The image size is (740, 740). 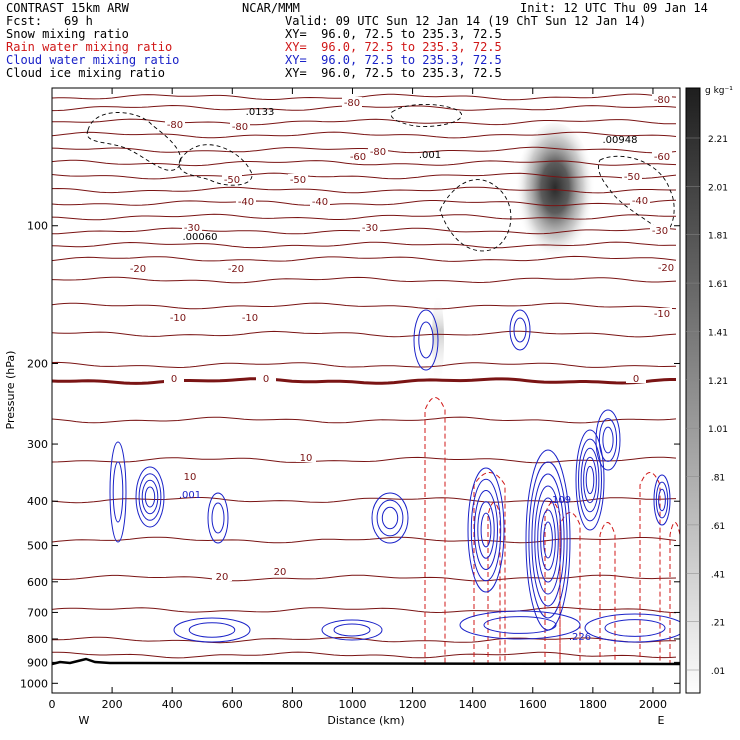 What do you see at coordinates (393, 60) in the screenshot?
I see `field-cloudwater-xy: XY= 96.0, 72.5 to 235.3, 72.5` at bounding box center [393, 60].